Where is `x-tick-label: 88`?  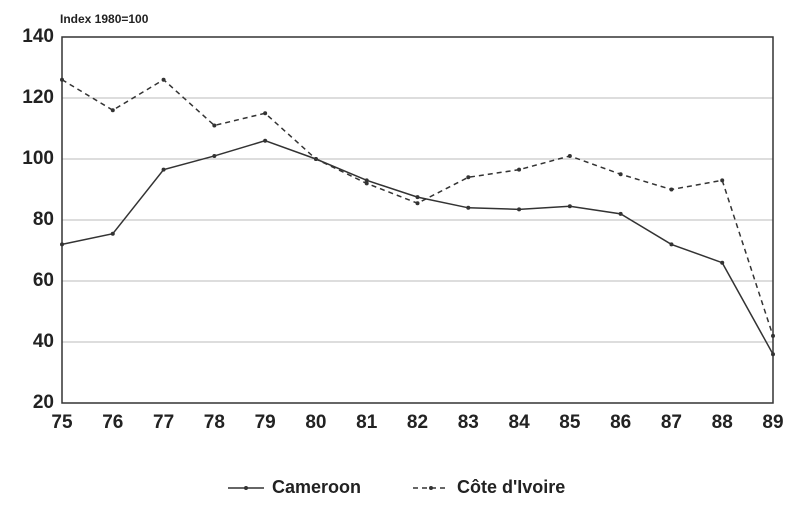
x-tick-label: 88 is located at coordinates (722, 422).